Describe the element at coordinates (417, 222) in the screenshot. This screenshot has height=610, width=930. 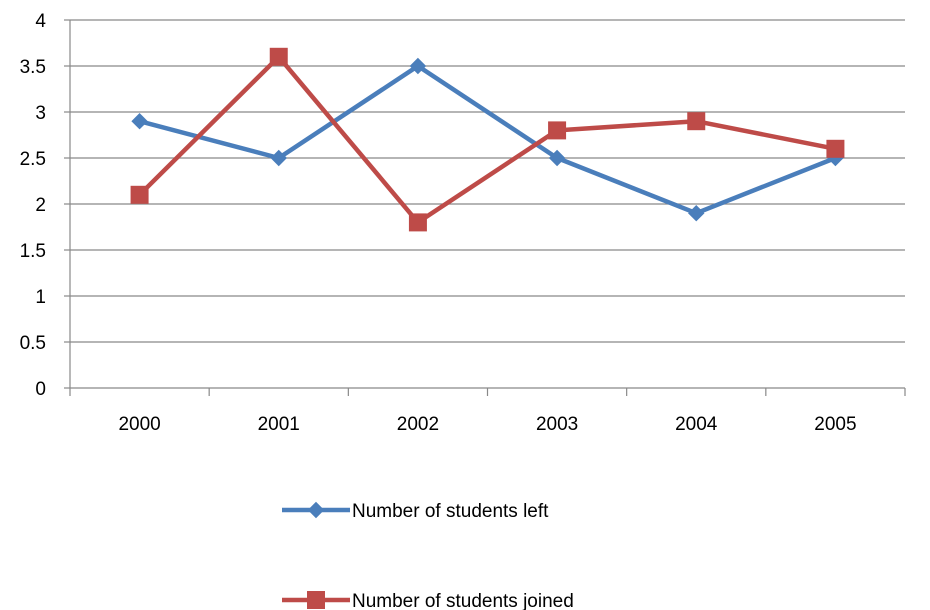
I see `data-point-2002` at that location.